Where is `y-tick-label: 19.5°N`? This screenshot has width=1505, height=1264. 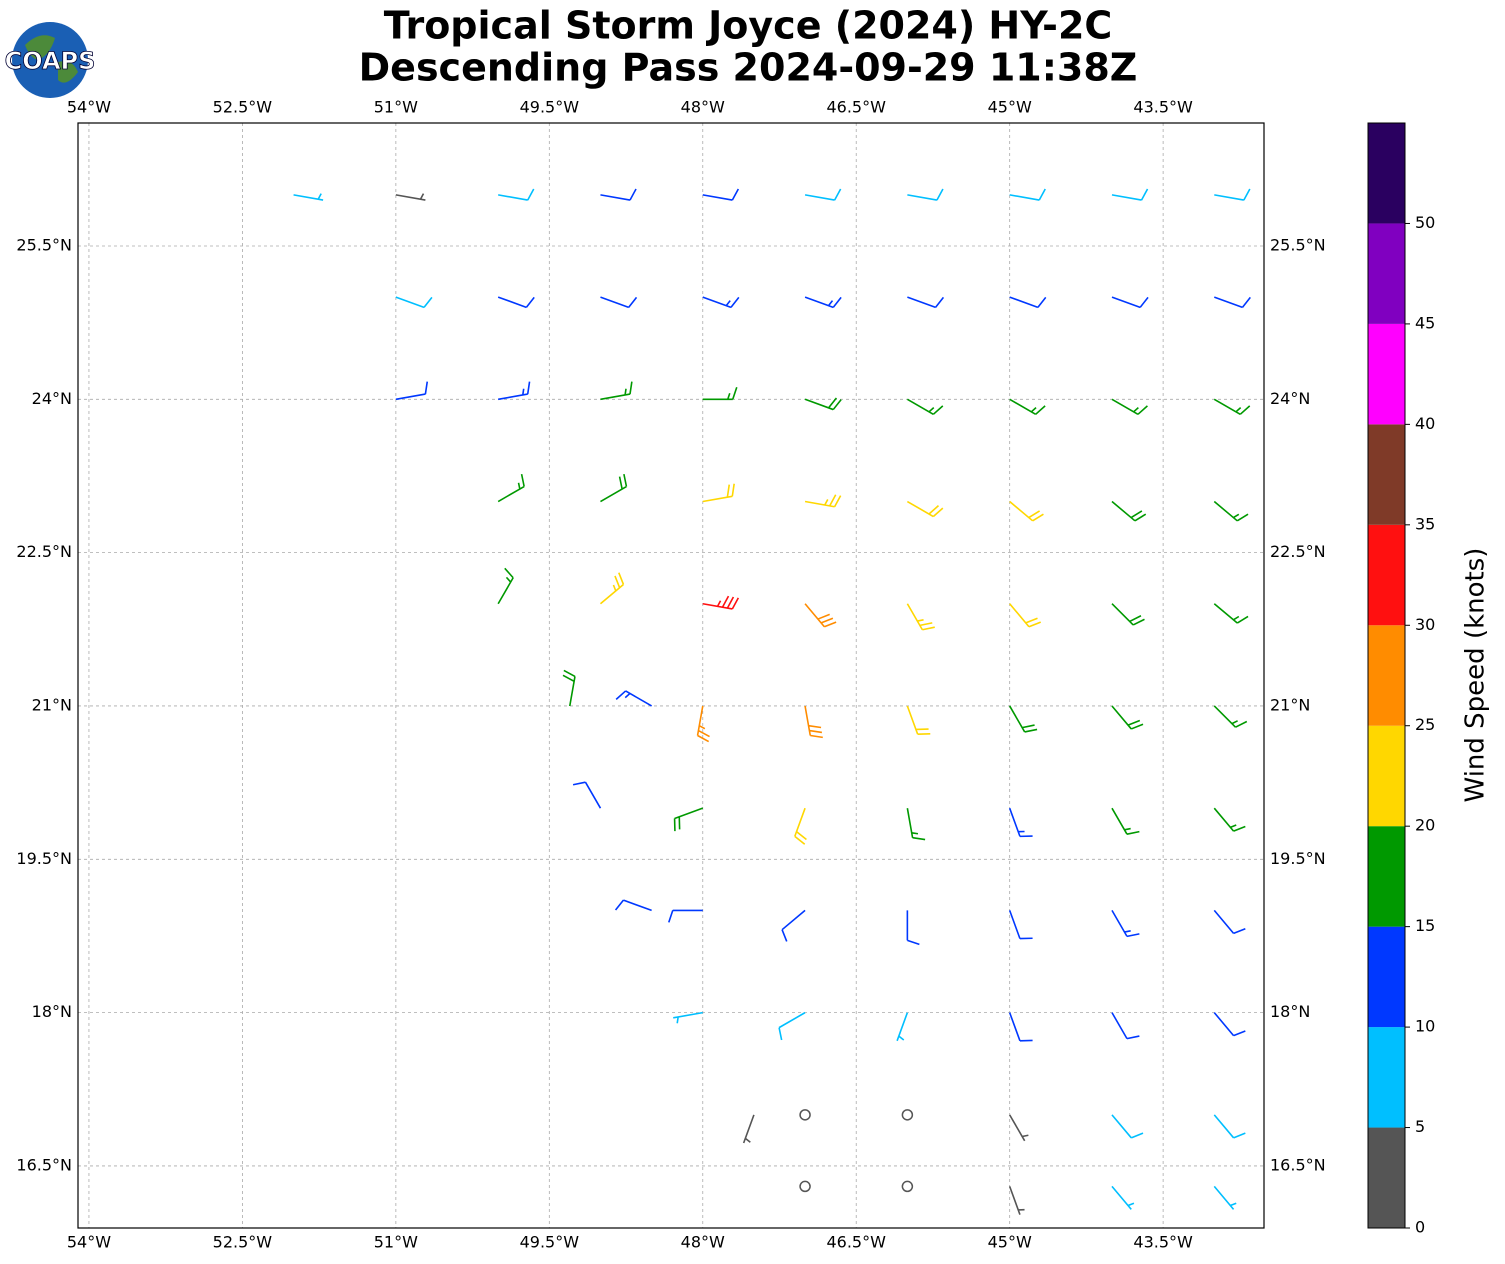
y-tick-label: 19.5°N is located at coordinates (1298, 858).